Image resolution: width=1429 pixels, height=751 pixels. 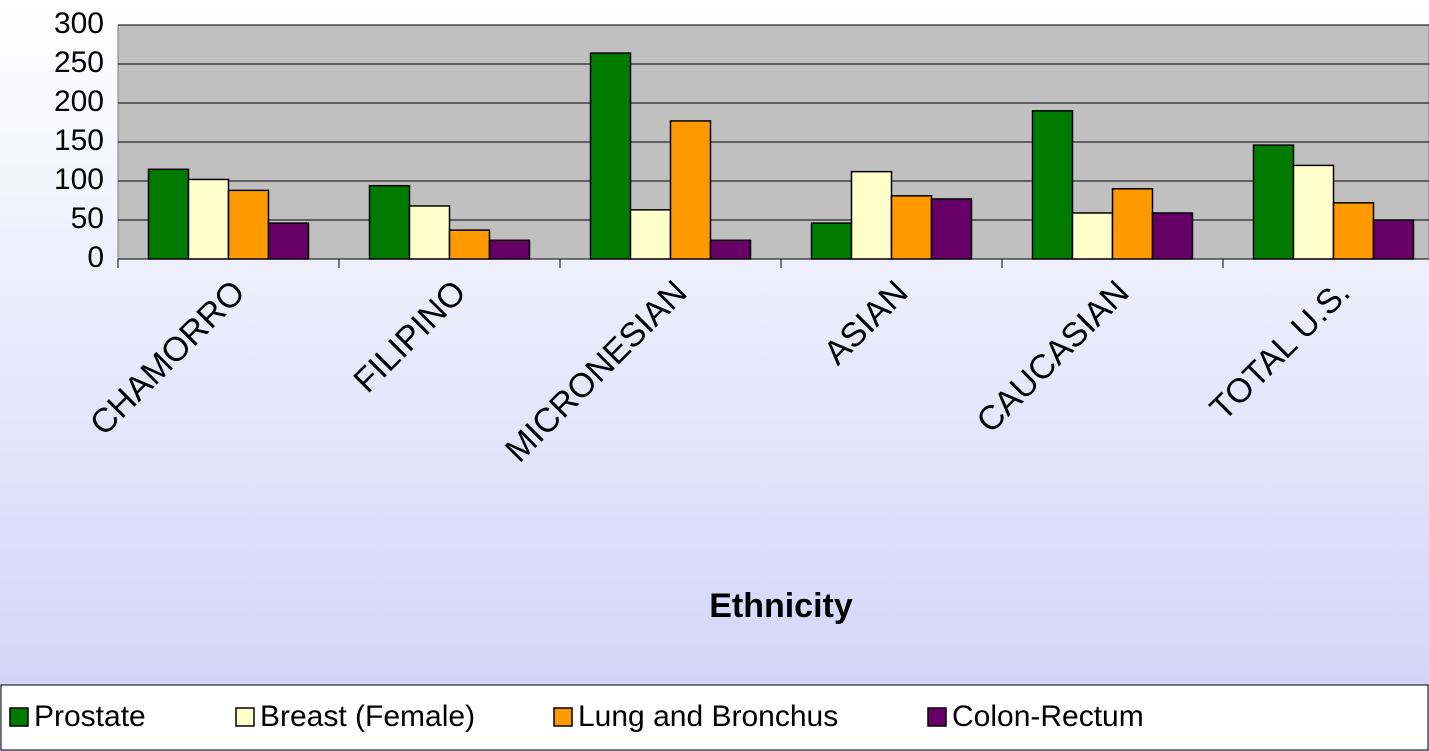 What do you see at coordinates (79, 179) in the screenshot?
I see `y-tick-label: 100` at bounding box center [79, 179].